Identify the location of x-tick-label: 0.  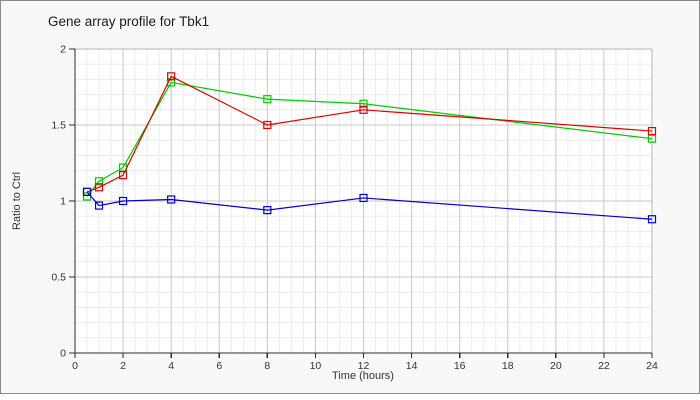
(75, 366).